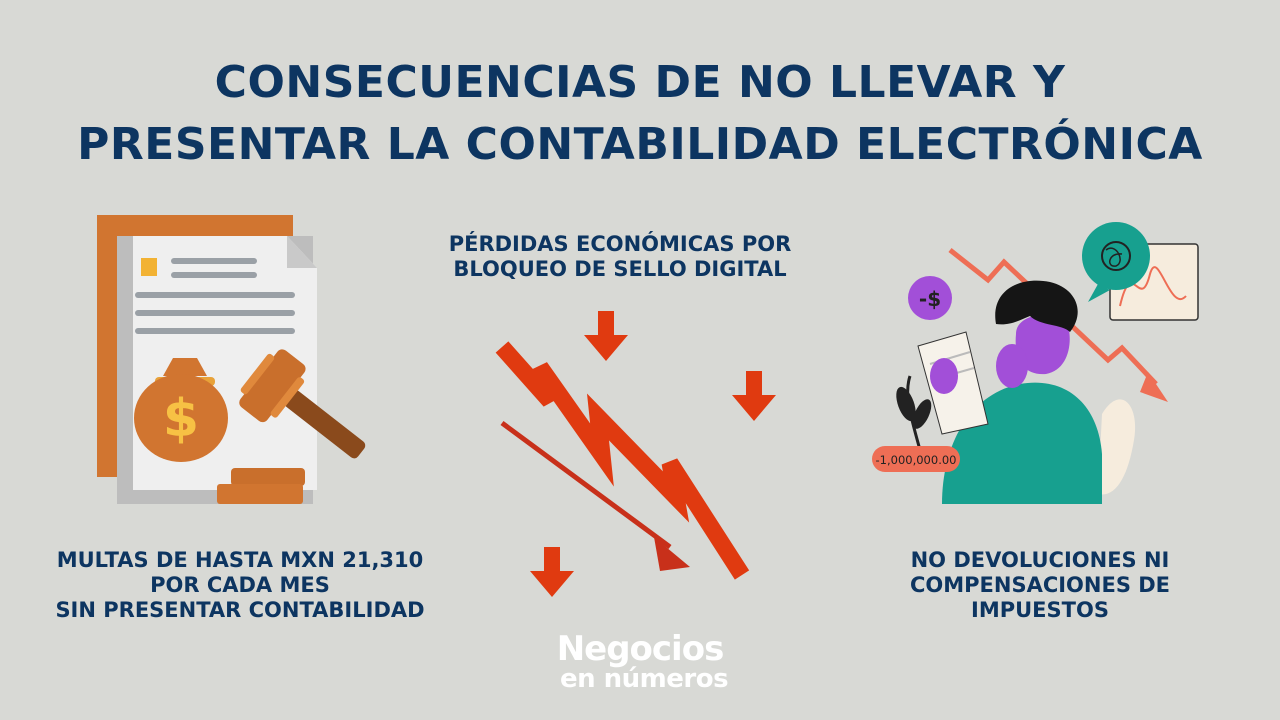  Describe the element at coordinates (1040, 560) in the screenshot. I see `right-caption-line-1: NO DEVOLUCIONES NI` at that location.